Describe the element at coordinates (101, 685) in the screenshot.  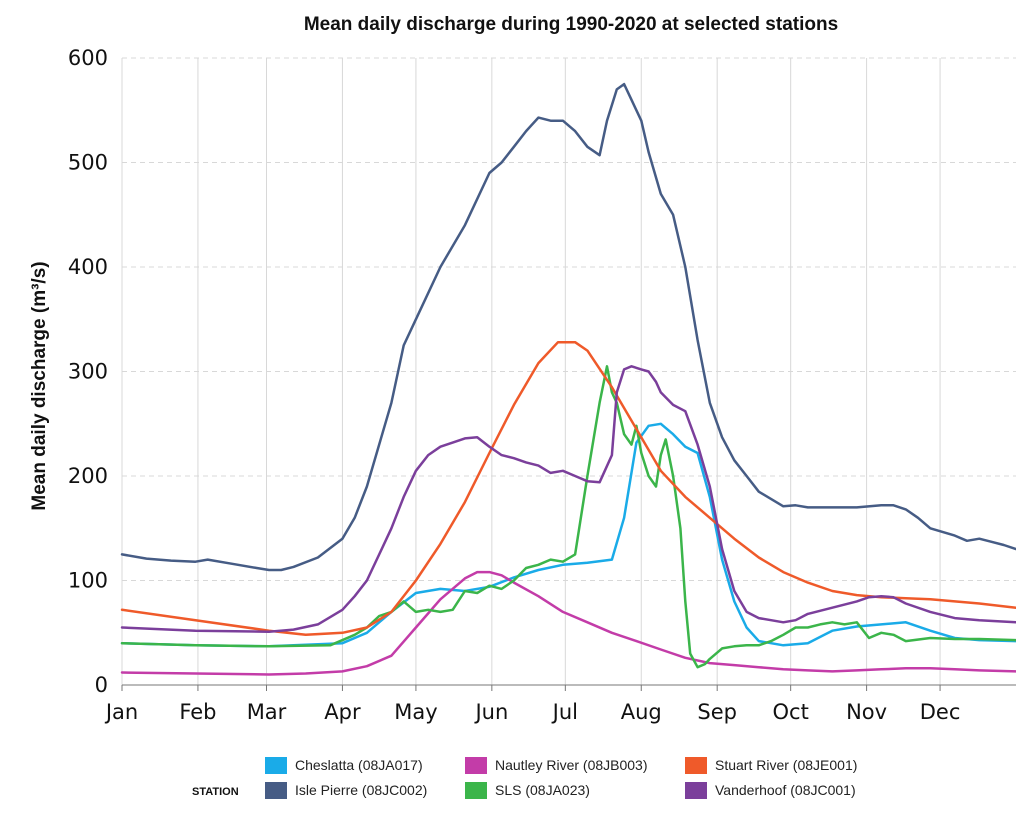
I see `y-tick-label: 0` at that location.